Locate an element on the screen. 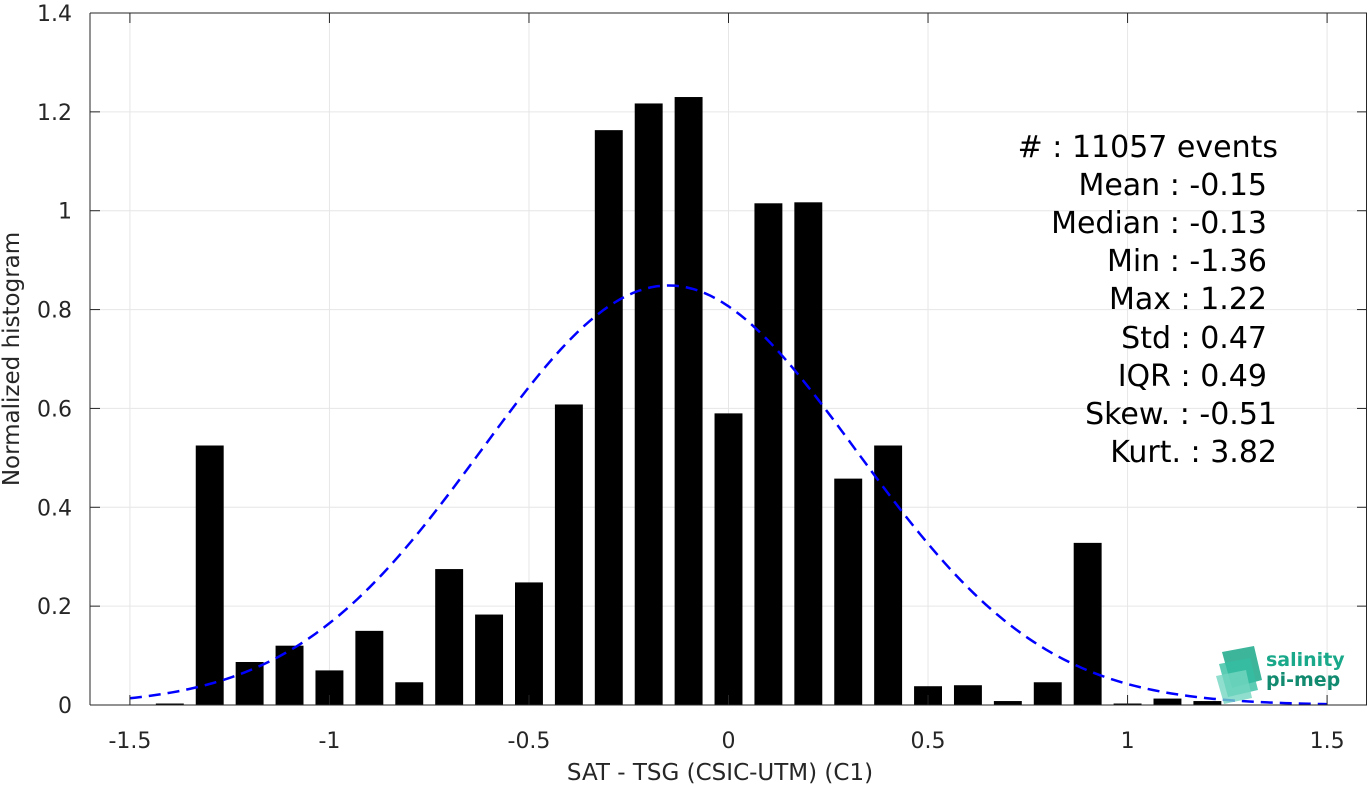 The height and width of the screenshot is (785, 1367). stat-median: Median : -0.13 is located at coordinates (1159, 223).